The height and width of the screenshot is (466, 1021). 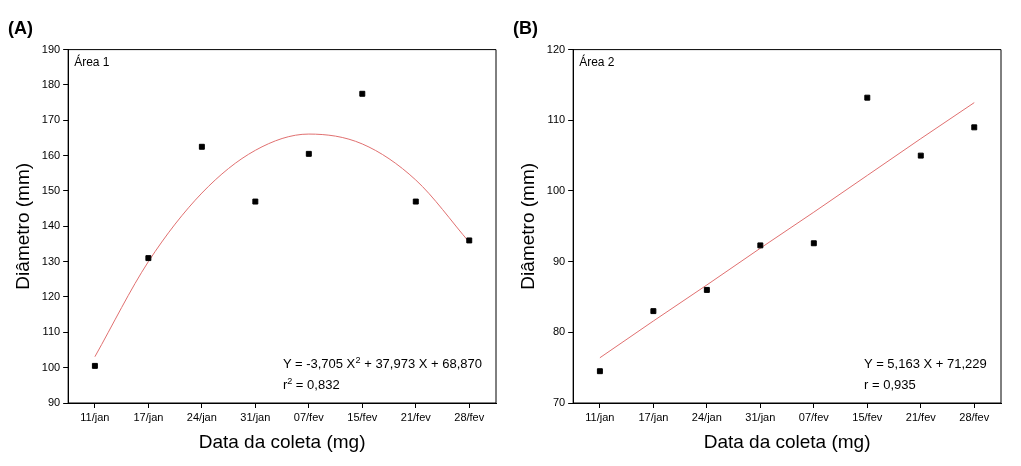 I want to click on y-tick-label: 150, so click(x=51, y=189).